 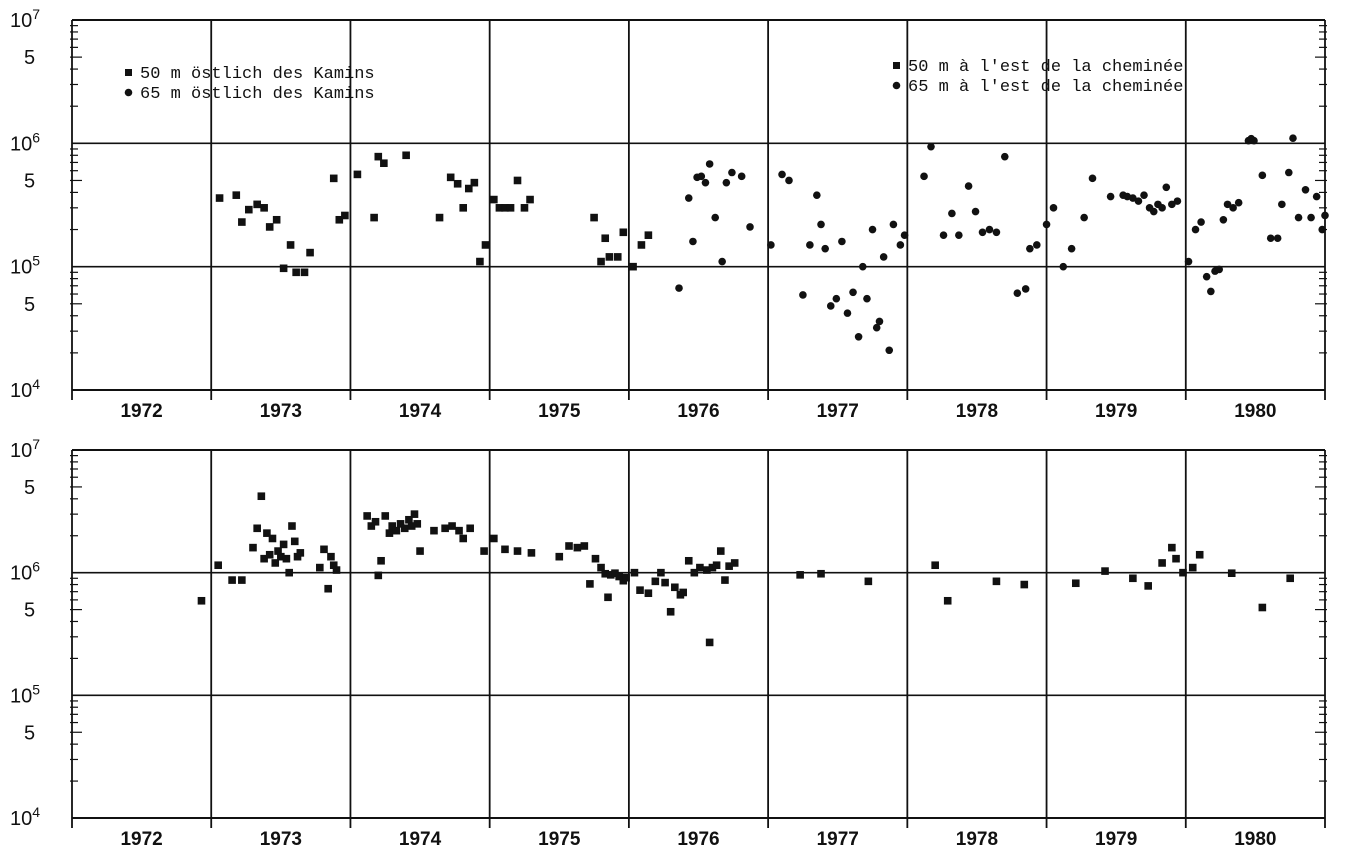 I want to click on panel-top-ytick-label-3: 5, so click(x=29, y=181).